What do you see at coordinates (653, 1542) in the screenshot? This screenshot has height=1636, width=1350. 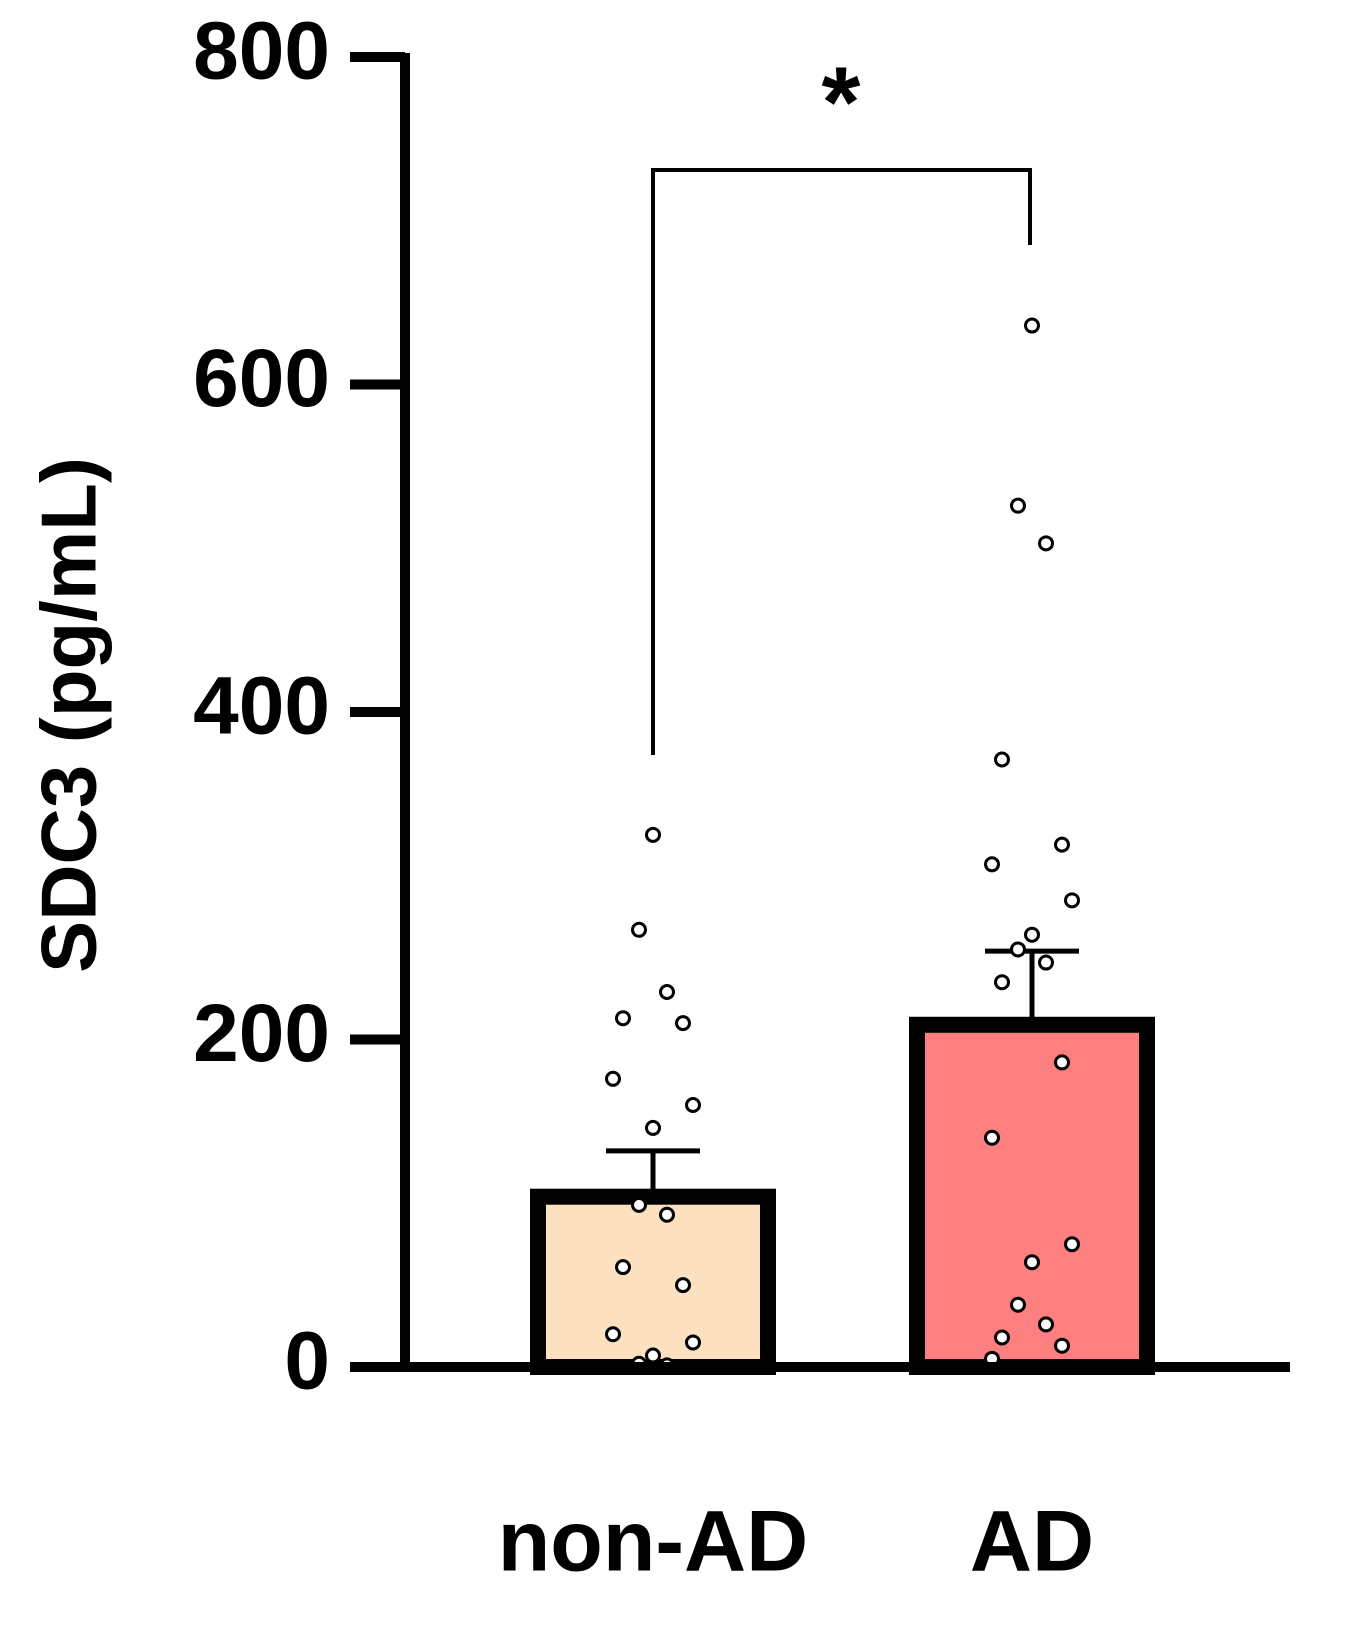 I see `x-tick-label: non-AD` at bounding box center [653, 1542].